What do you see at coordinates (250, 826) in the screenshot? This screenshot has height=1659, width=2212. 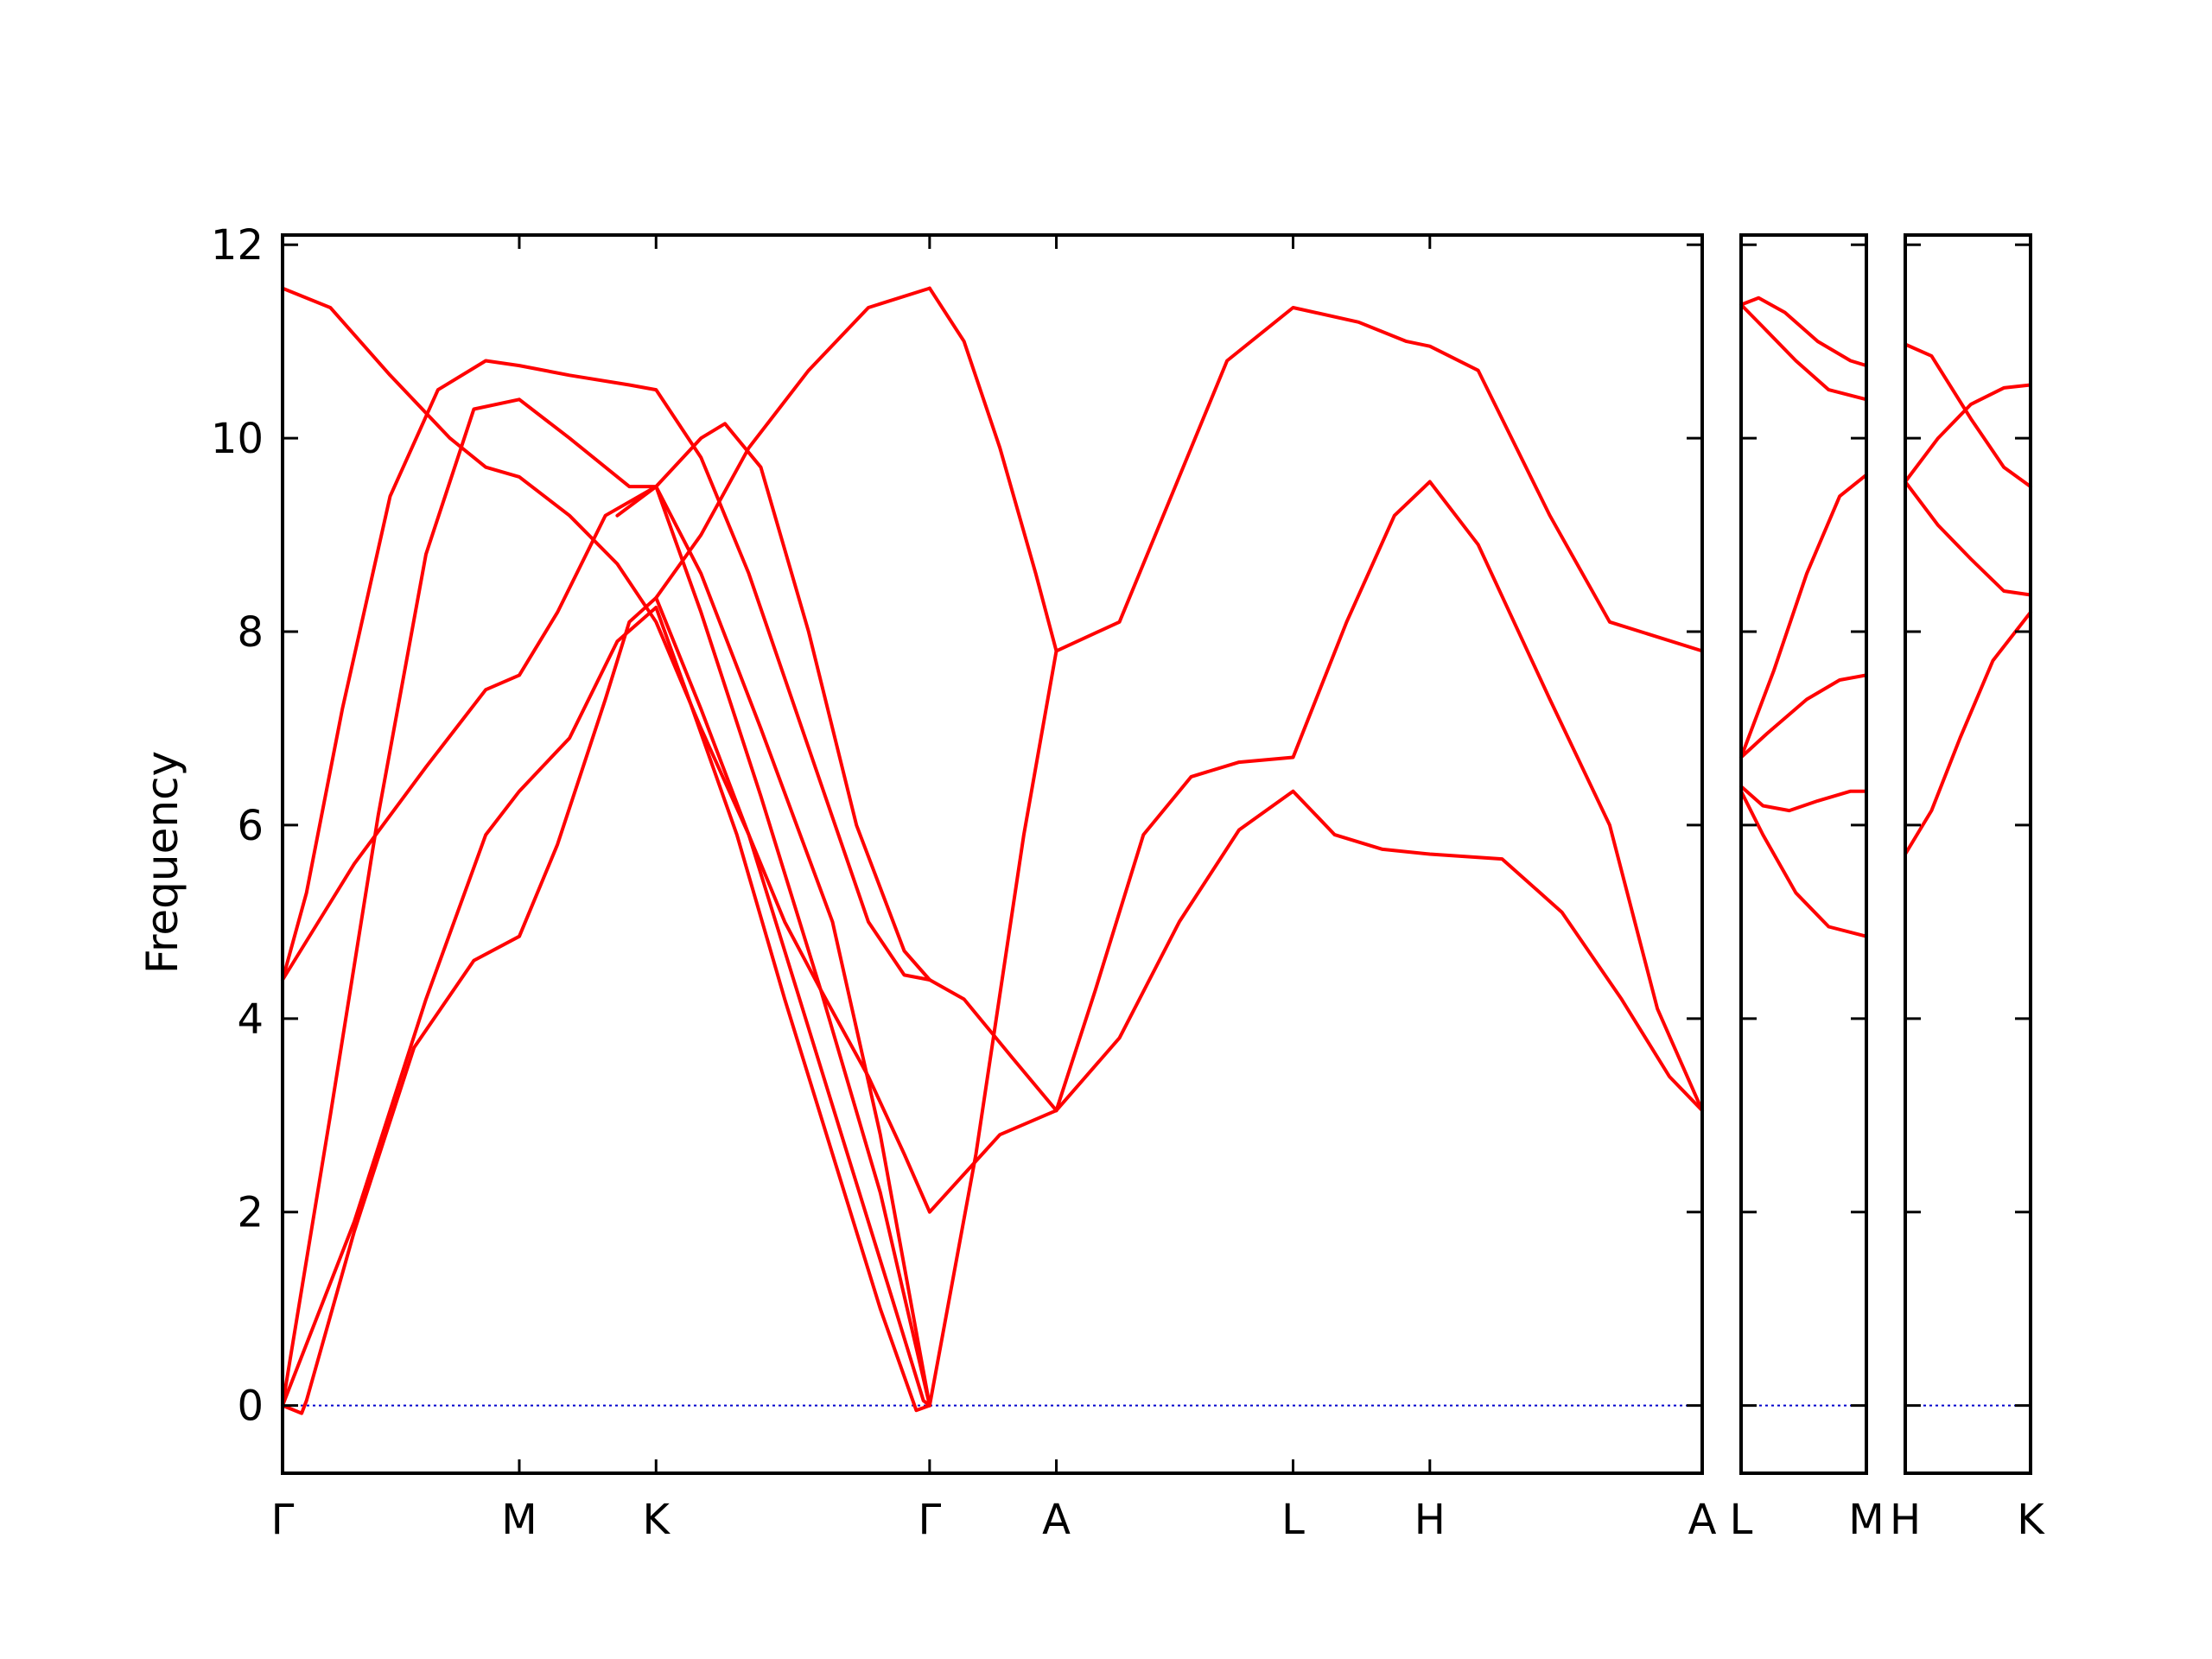 I see `y-tick-label: 6` at bounding box center [250, 826].